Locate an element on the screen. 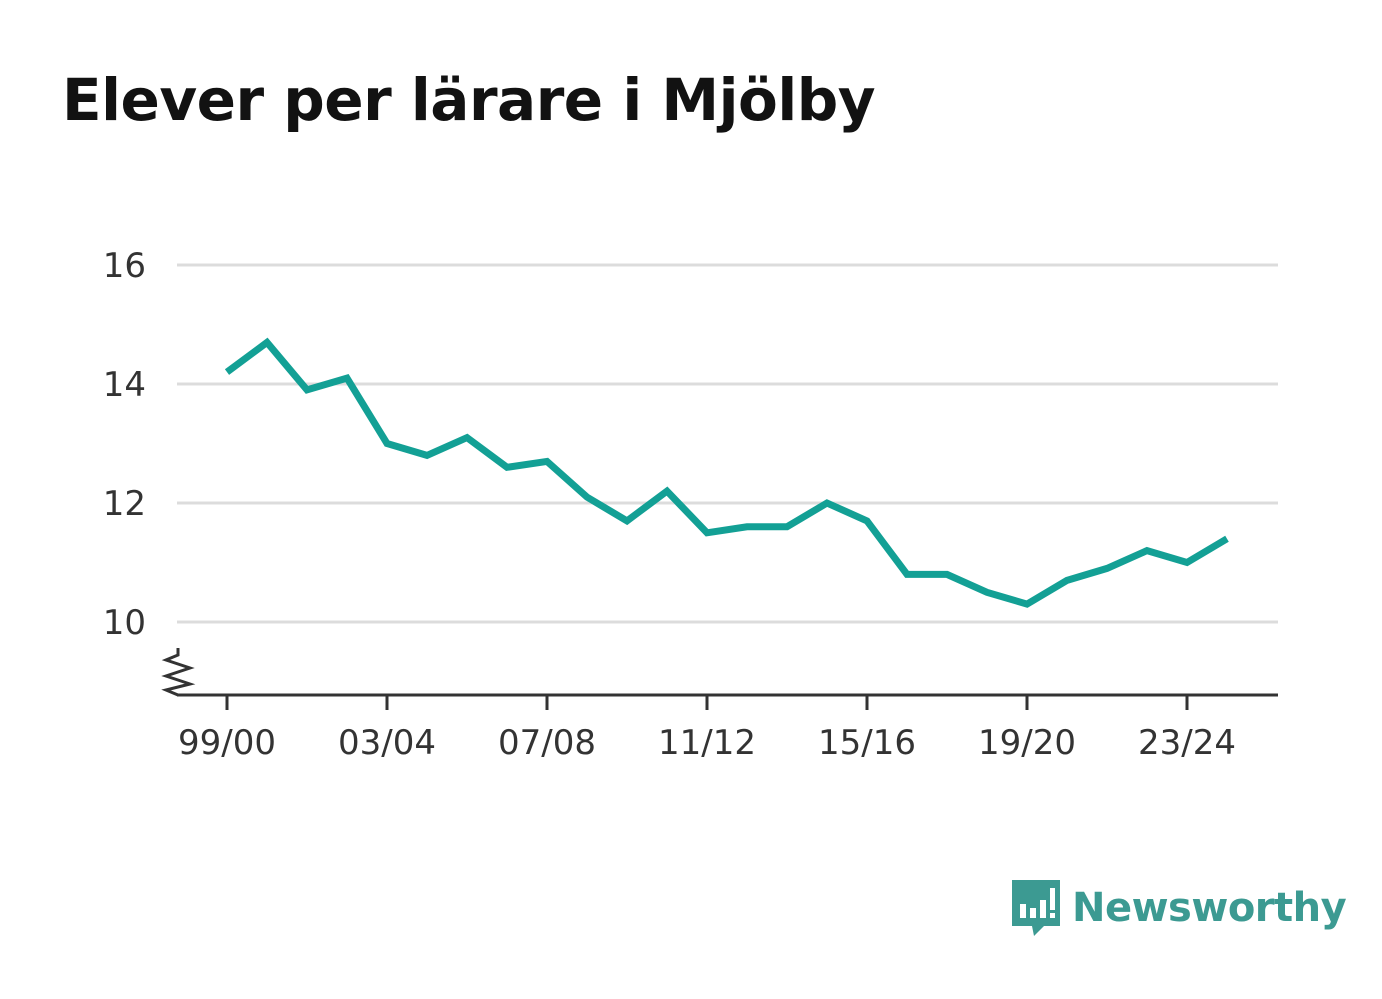 The image size is (1382, 999). y-tick-label: 16 is located at coordinates (124, 266).